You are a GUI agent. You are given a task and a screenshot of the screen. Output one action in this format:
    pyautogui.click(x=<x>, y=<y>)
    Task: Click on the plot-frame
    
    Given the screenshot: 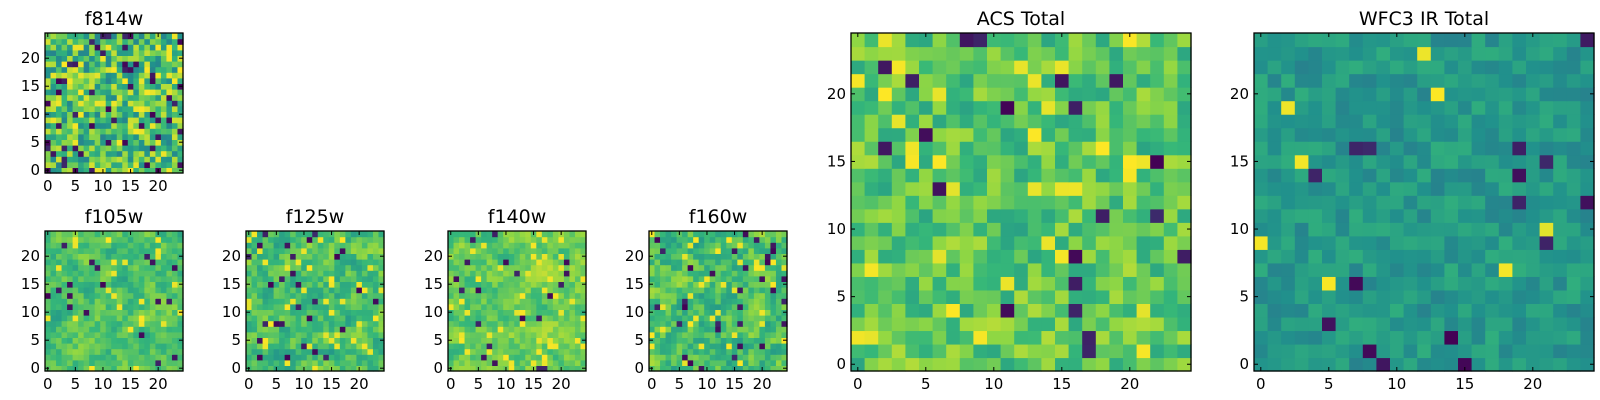 What is the action you would take?
    pyautogui.click(x=315, y=301)
    